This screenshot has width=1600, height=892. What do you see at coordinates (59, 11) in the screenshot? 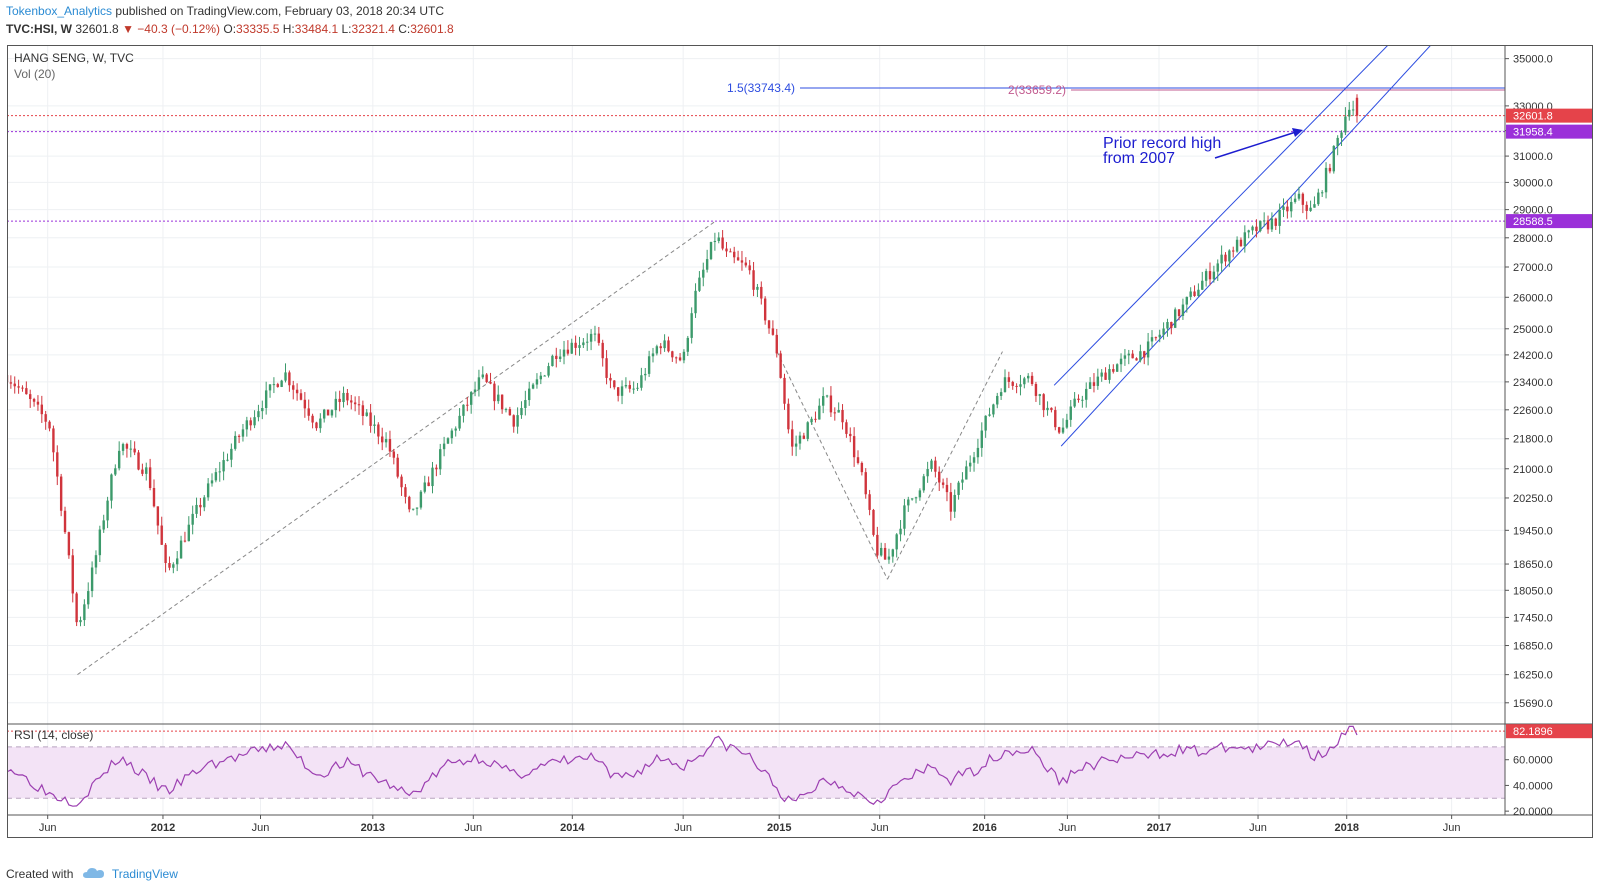
I see `author-link: Tokenbox_Analytics` at bounding box center [59, 11].